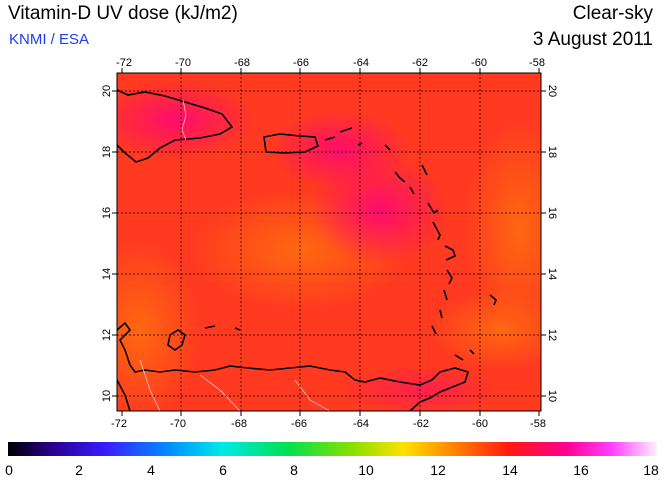 This screenshot has height=480, width=665. What do you see at coordinates (294, 470) in the screenshot?
I see `colorbar-label: 8` at bounding box center [294, 470].